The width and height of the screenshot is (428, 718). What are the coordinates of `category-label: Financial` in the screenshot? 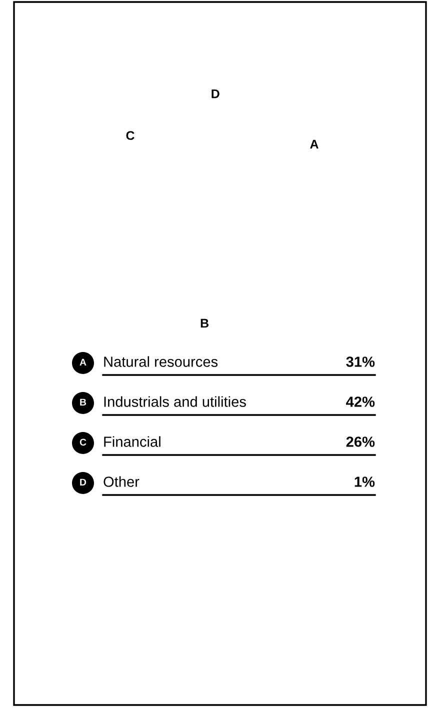 It's located at (132, 441).